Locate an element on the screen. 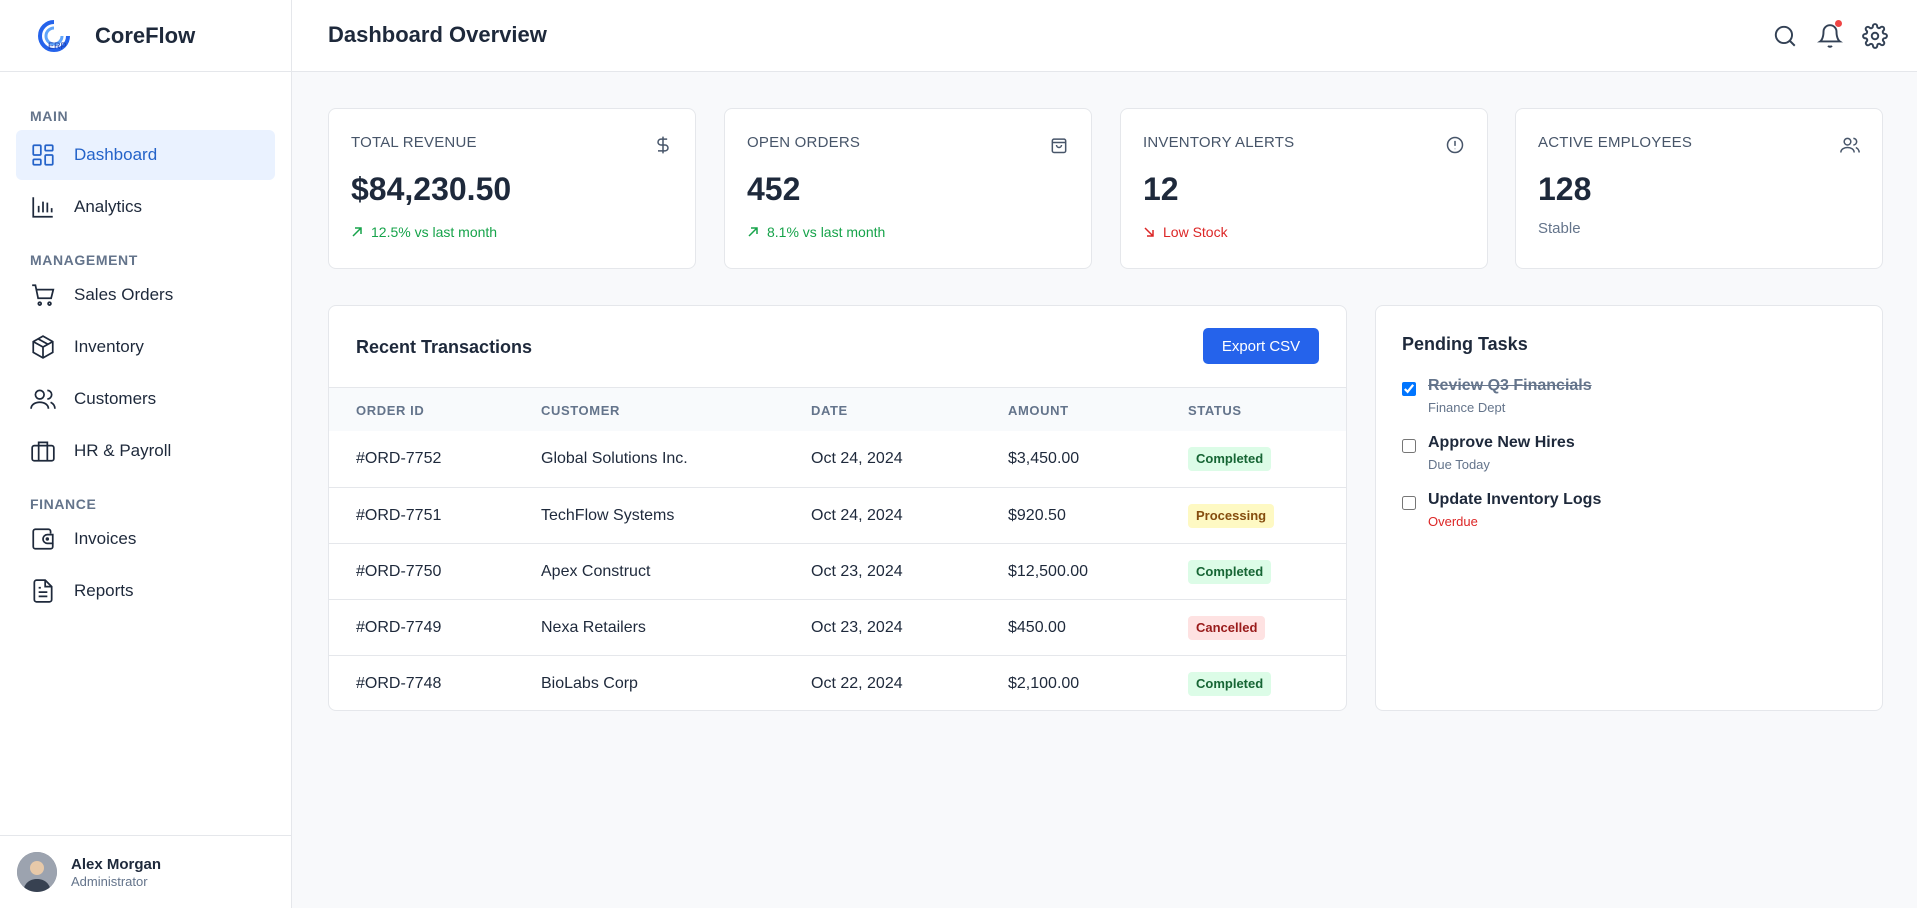 This screenshot has height=908, width=1917. customer-name: Apex Construct is located at coordinates (596, 571).